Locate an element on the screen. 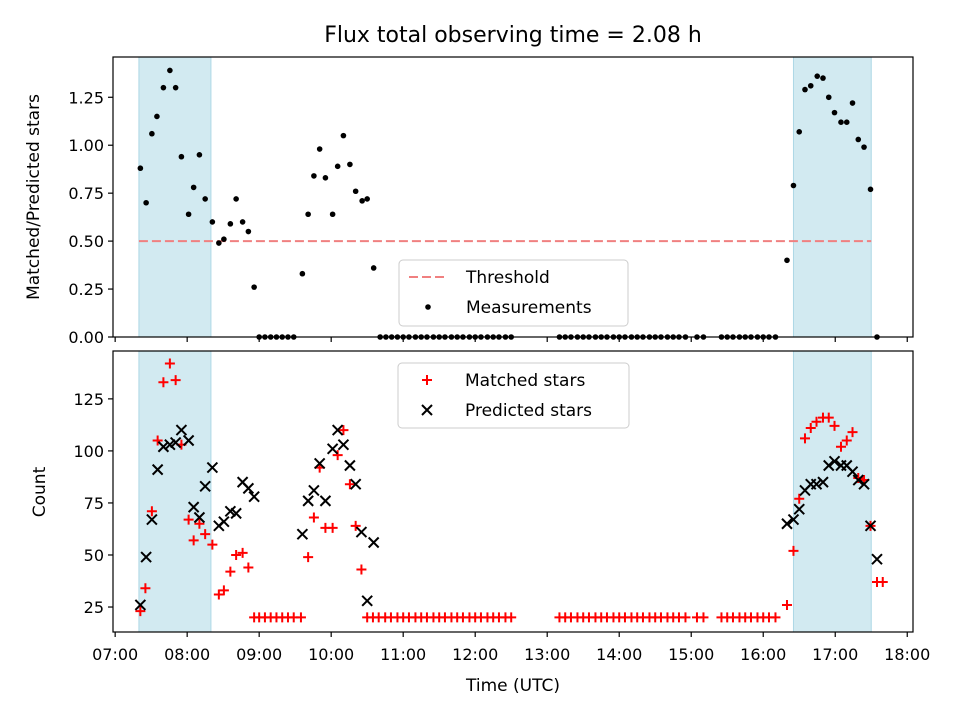 This screenshot has width=960, height=720. legend-x-swatch is located at coordinates (427, 410).